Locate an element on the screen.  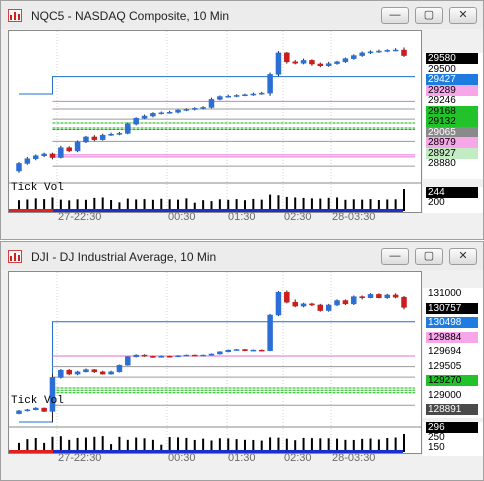
time-axis-label: 02:30 is located at coordinates (298, 458).